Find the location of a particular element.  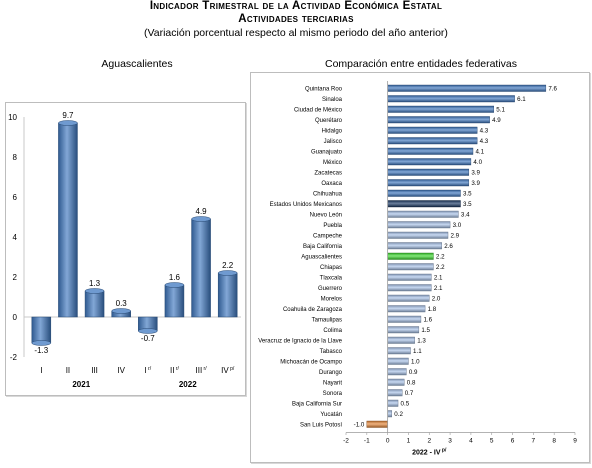

state-label: San Luis Potosí is located at coordinates (321, 426).